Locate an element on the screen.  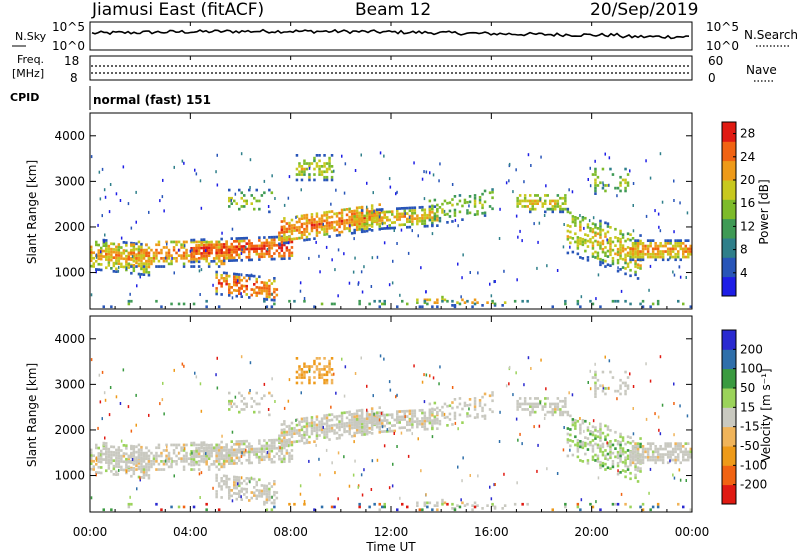
nsky-tick-top: 10^5 is located at coordinates (68, 27).